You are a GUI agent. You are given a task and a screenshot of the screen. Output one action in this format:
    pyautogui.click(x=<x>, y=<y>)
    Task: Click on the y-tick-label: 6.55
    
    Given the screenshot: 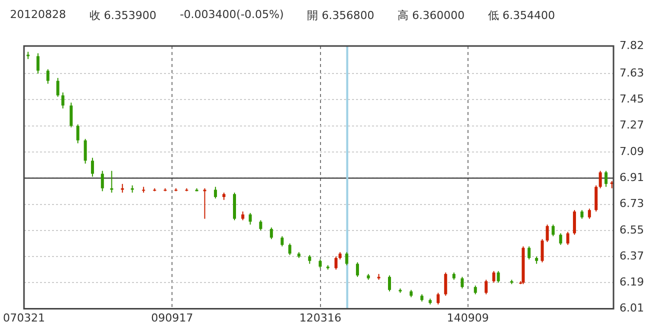 What is the action you would take?
    pyautogui.click(x=632, y=229)
    